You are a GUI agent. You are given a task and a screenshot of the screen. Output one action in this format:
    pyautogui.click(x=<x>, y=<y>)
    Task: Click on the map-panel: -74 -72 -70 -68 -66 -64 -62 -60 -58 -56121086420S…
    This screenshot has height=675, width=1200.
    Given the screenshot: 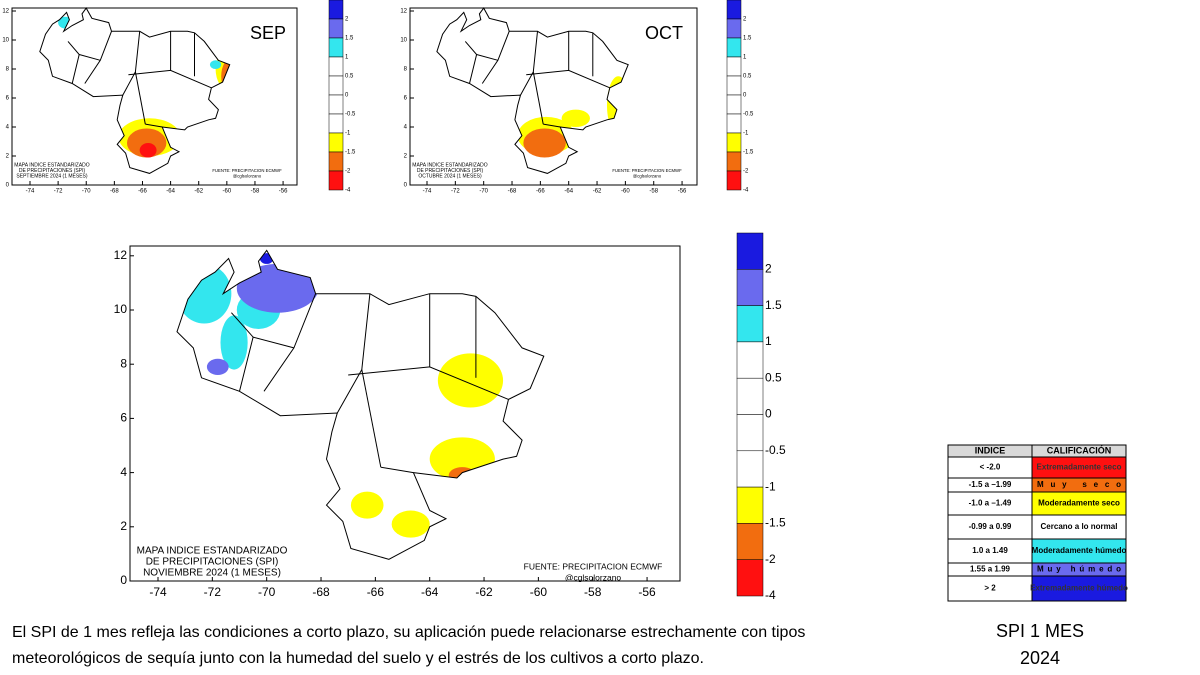 What is the action you would take?
    pyautogui.click(x=179, y=97)
    